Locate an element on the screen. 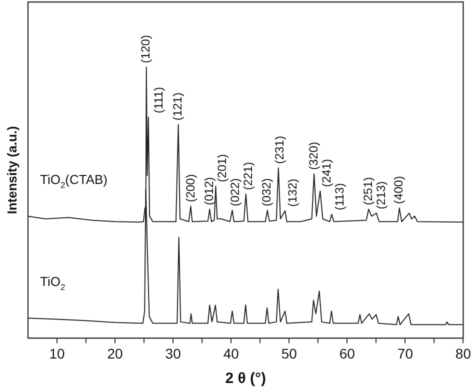 Image resolution: width=474 pixels, height=392 pixels. annotation: (012) is located at coordinates (209, 191).